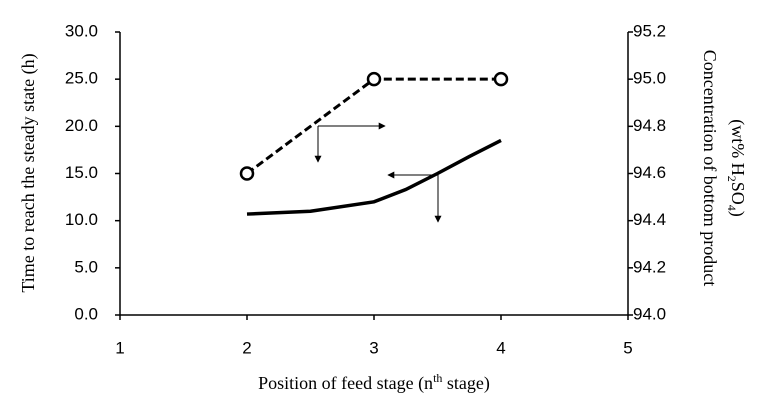  Describe the element at coordinates (649, 172) in the screenshot. I see `y2-tick-label: 94.6` at that location.